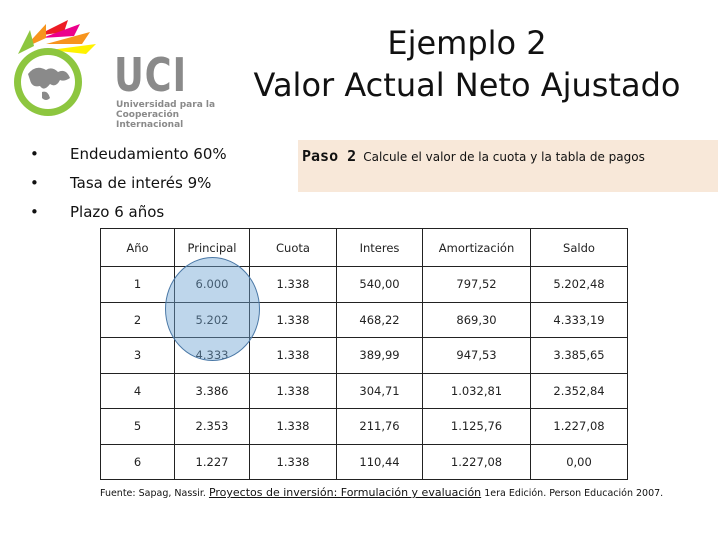 The height and width of the screenshot is (540, 720). Describe the element at coordinates (212, 426) in the screenshot. I see `cell-principal: 2.353` at that location.